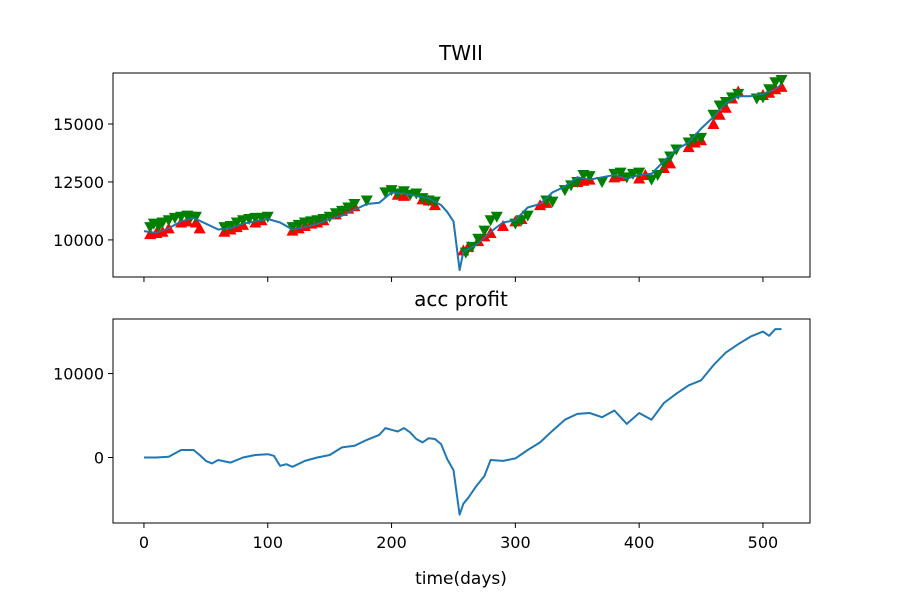 The image size is (900, 600). I want to click on twii-y-axis: 10000 12500 15000, so click(83, 182).